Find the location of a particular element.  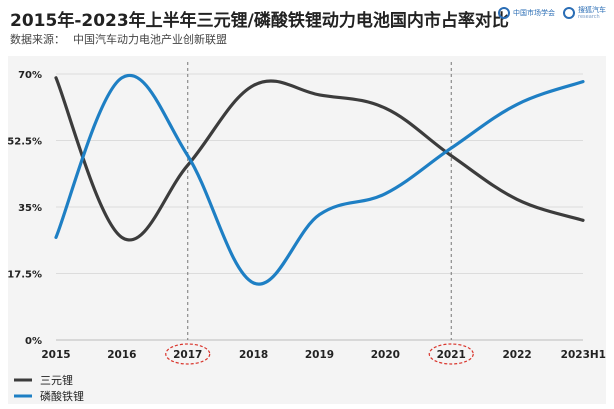

logo-market-society: 中国市场学会 is located at coordinates (526, 13).